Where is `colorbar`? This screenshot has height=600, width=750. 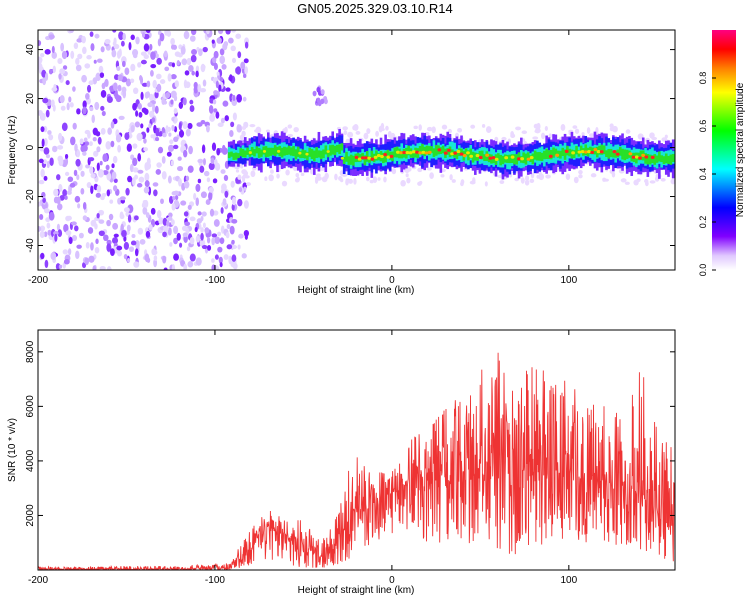
colorbar is located at coordinates (724, 150).